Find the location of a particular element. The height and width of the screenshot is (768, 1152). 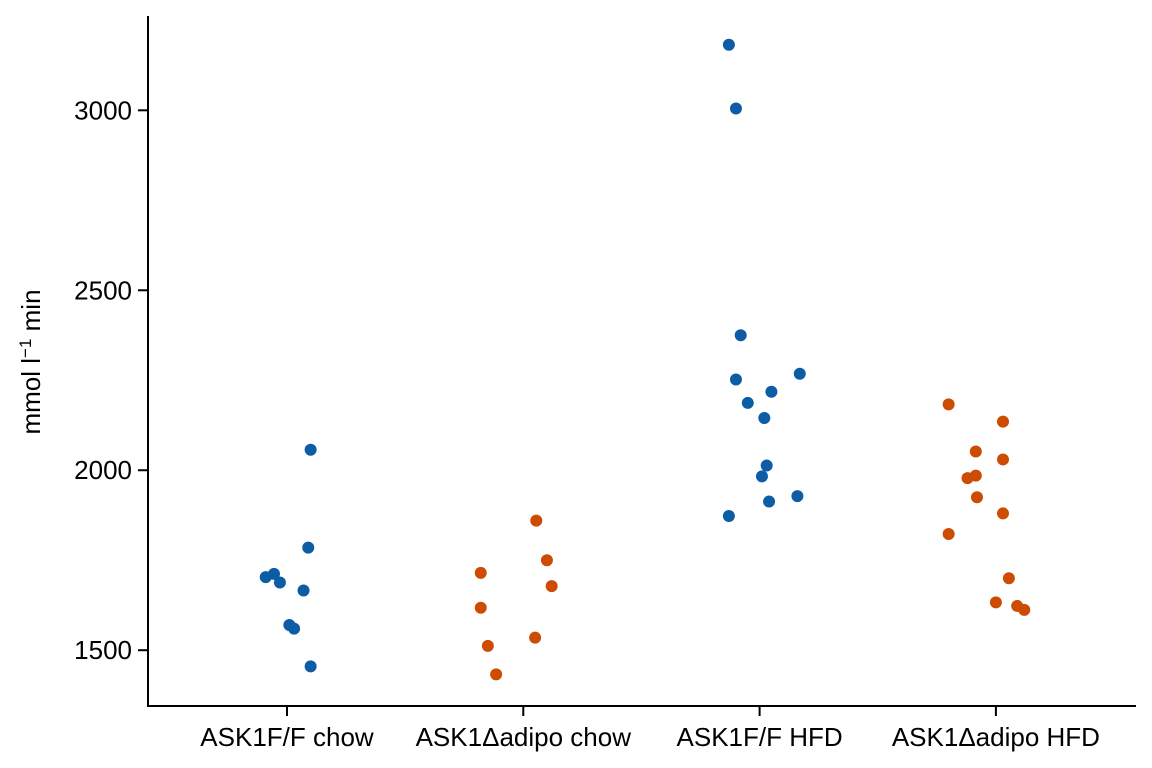

x-tick-label: ASK1F/F HFD is located at coordinates (760, 737).